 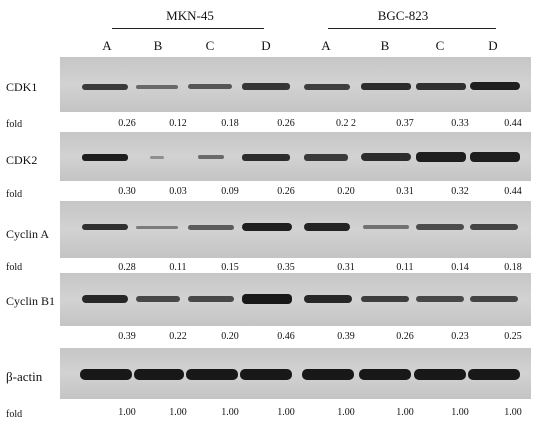 What do you see at coordinates (513, 336) in the screenshot?
I see `fold-value-cyclin-b1-bgc823-d: 0.25` at bounding box center [513, 336].